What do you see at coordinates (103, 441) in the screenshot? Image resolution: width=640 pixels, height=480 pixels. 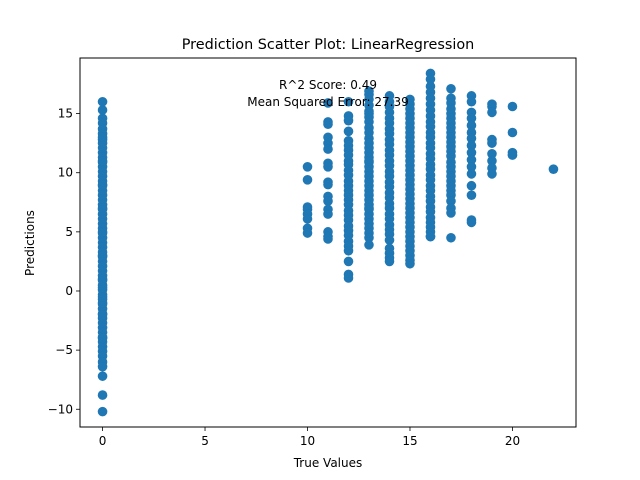 I see `x-tick-label: 0` at bounding box center [103, 441].